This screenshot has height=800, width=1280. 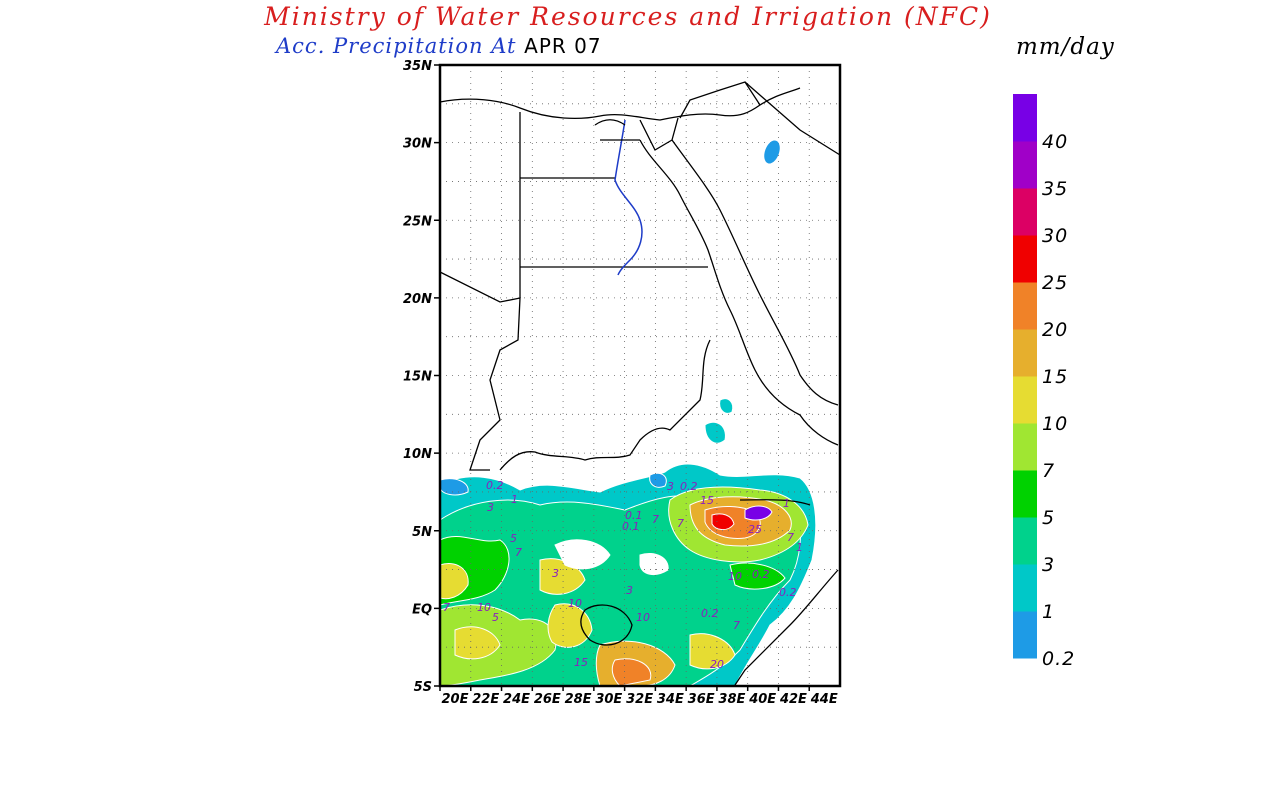 I want to click on precip-cell-n2, so click(x=726, y=406).